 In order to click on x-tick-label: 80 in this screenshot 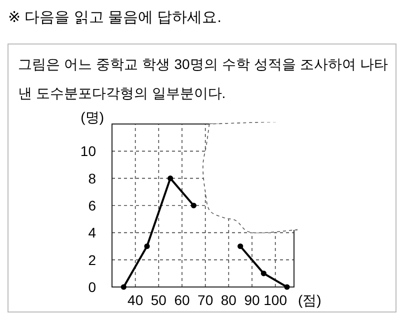, I will do `click(228, 300)`.